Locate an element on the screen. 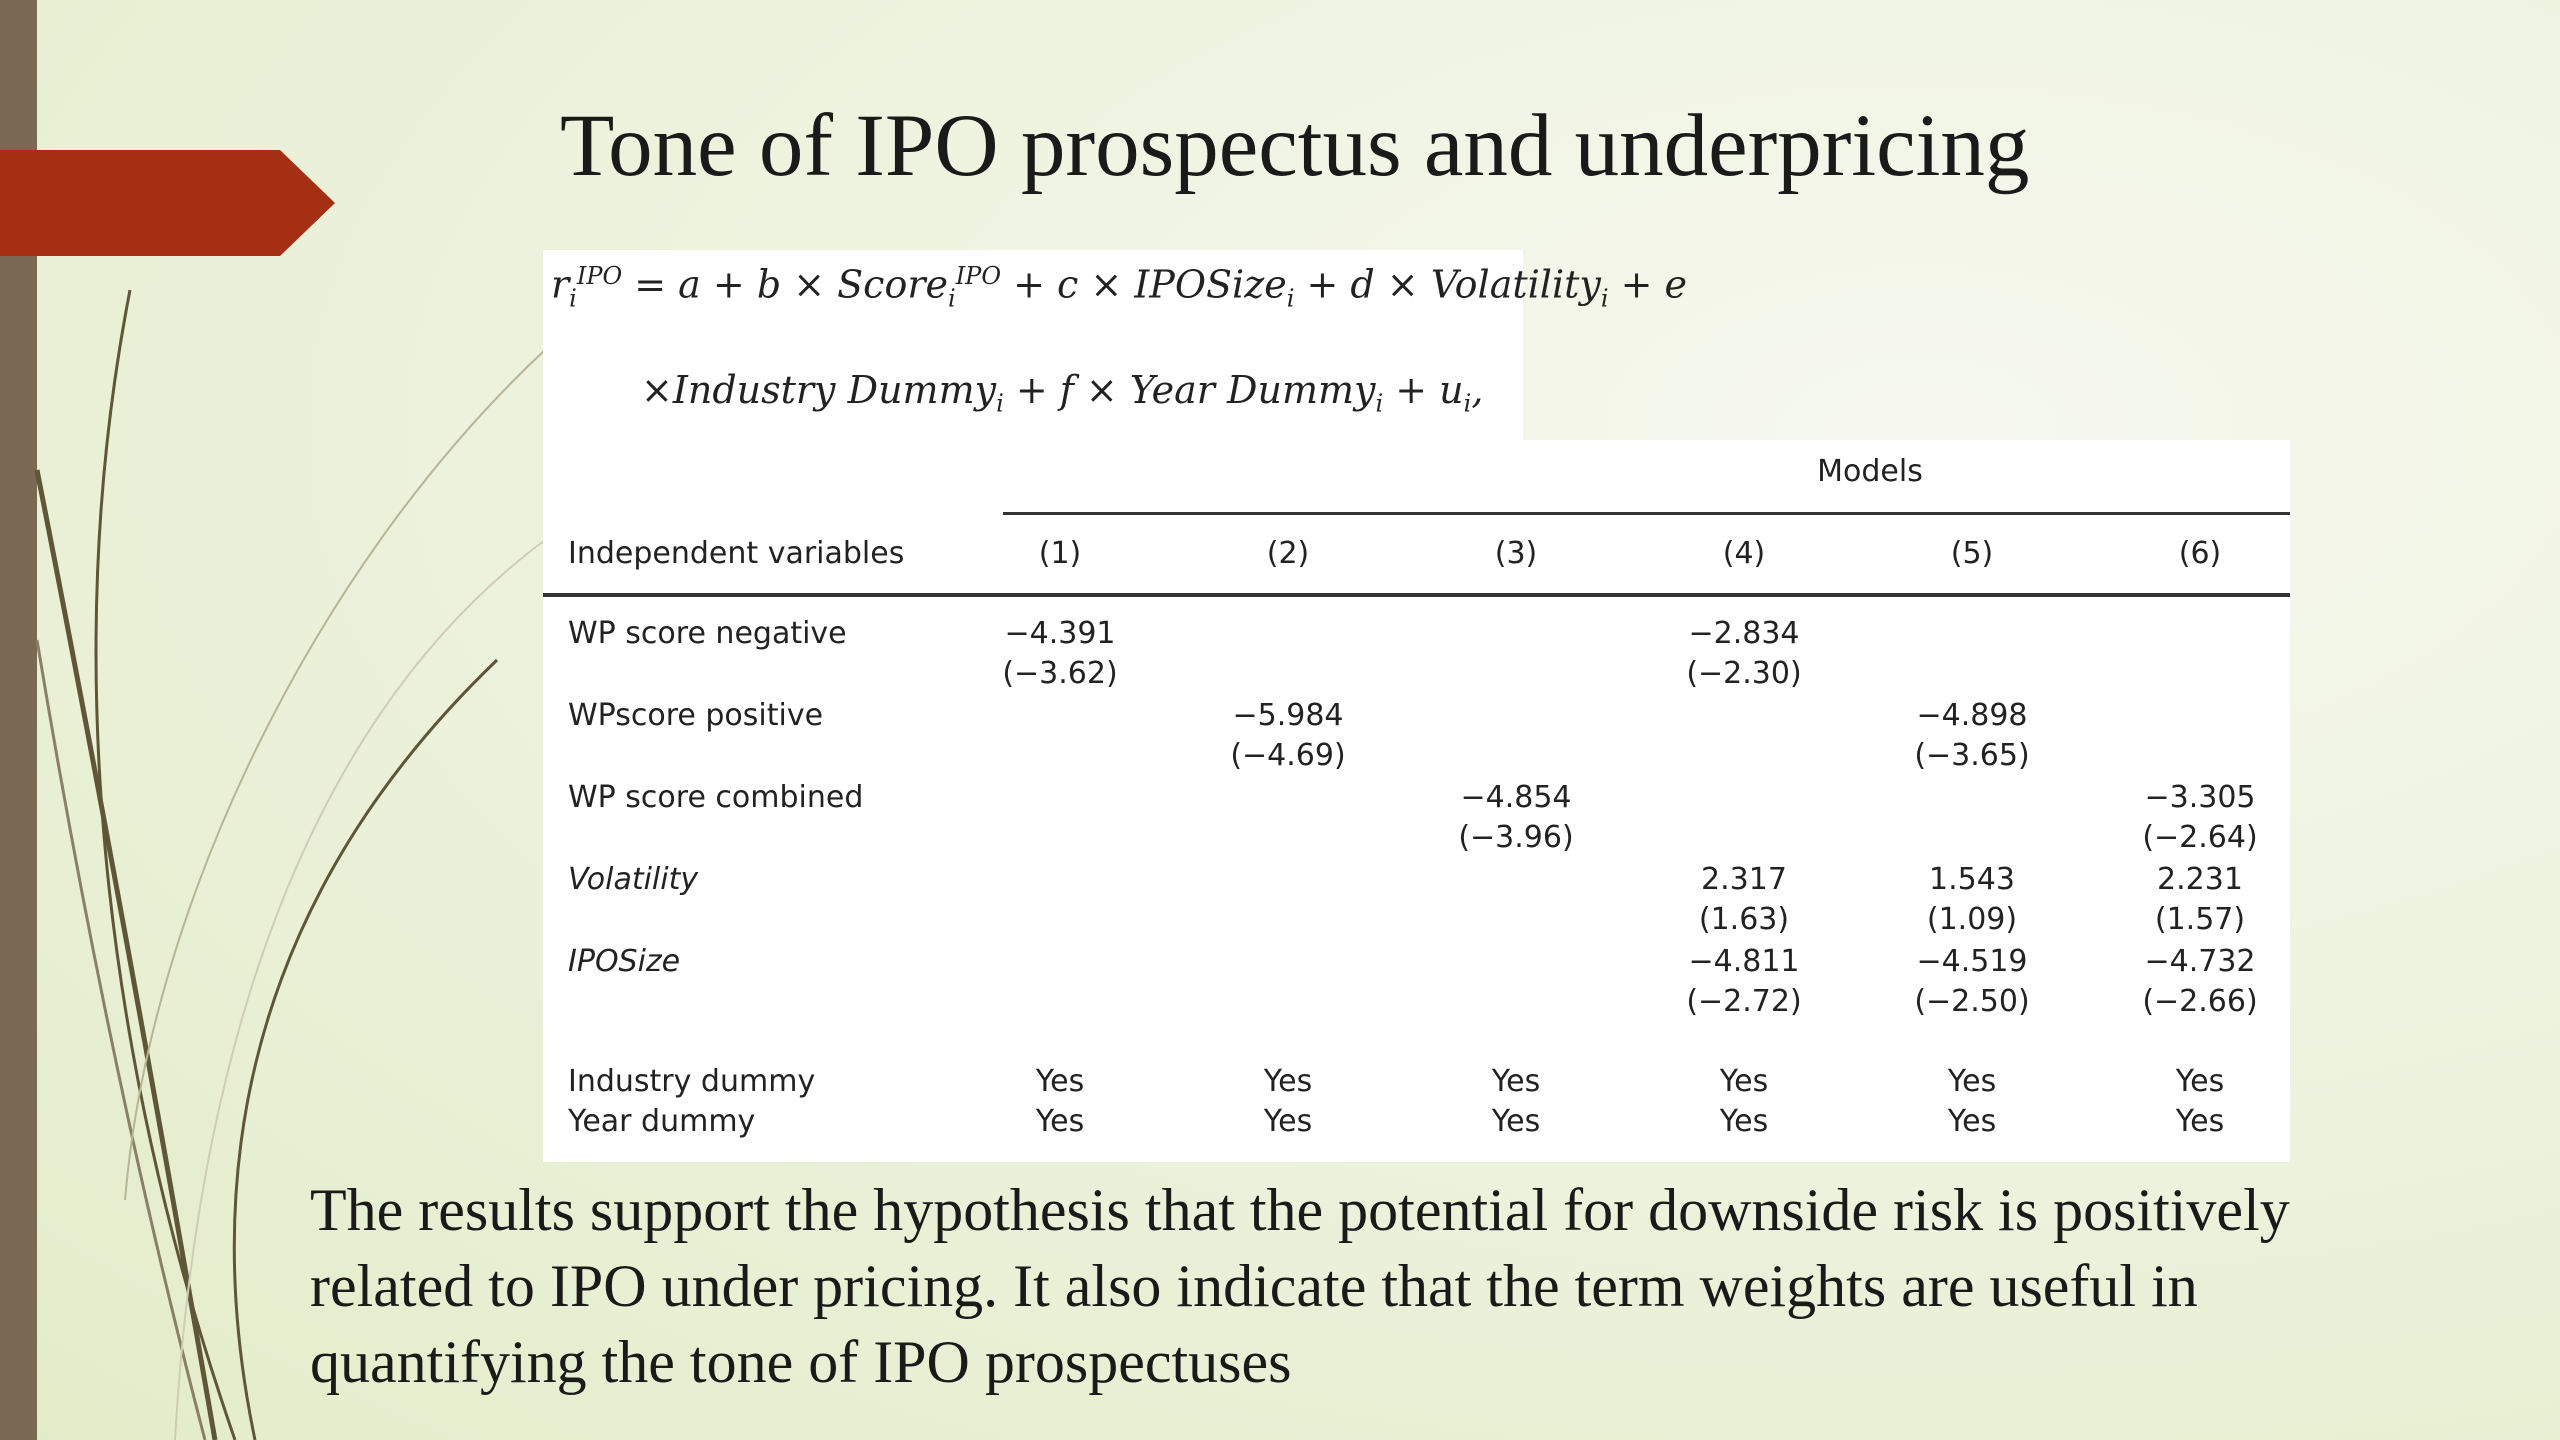 Image resolution: width=2560 pixels, height=1440 pixels. row-label: IPOSize is located at coordinates (624, 961).